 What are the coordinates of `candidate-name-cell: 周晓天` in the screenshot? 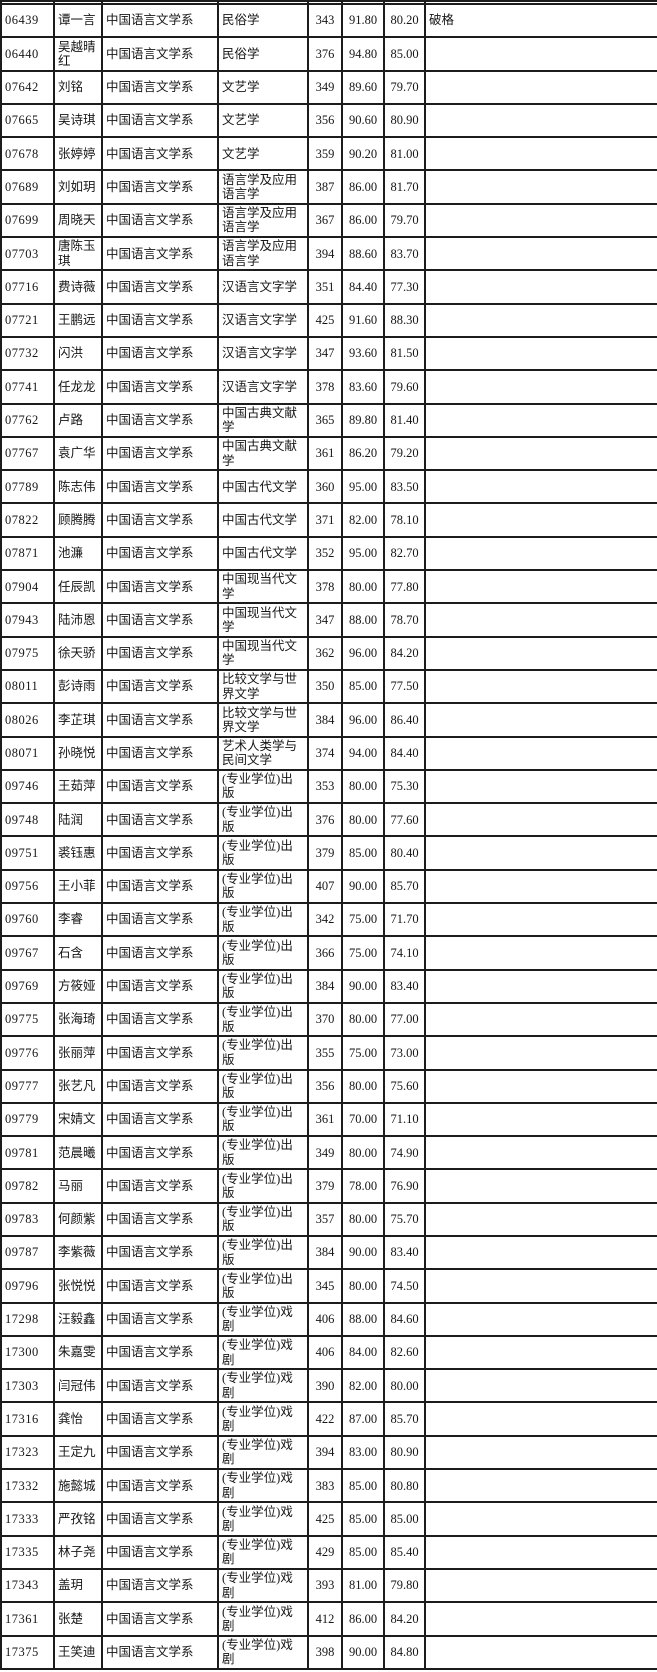 It's located at (78, 220).